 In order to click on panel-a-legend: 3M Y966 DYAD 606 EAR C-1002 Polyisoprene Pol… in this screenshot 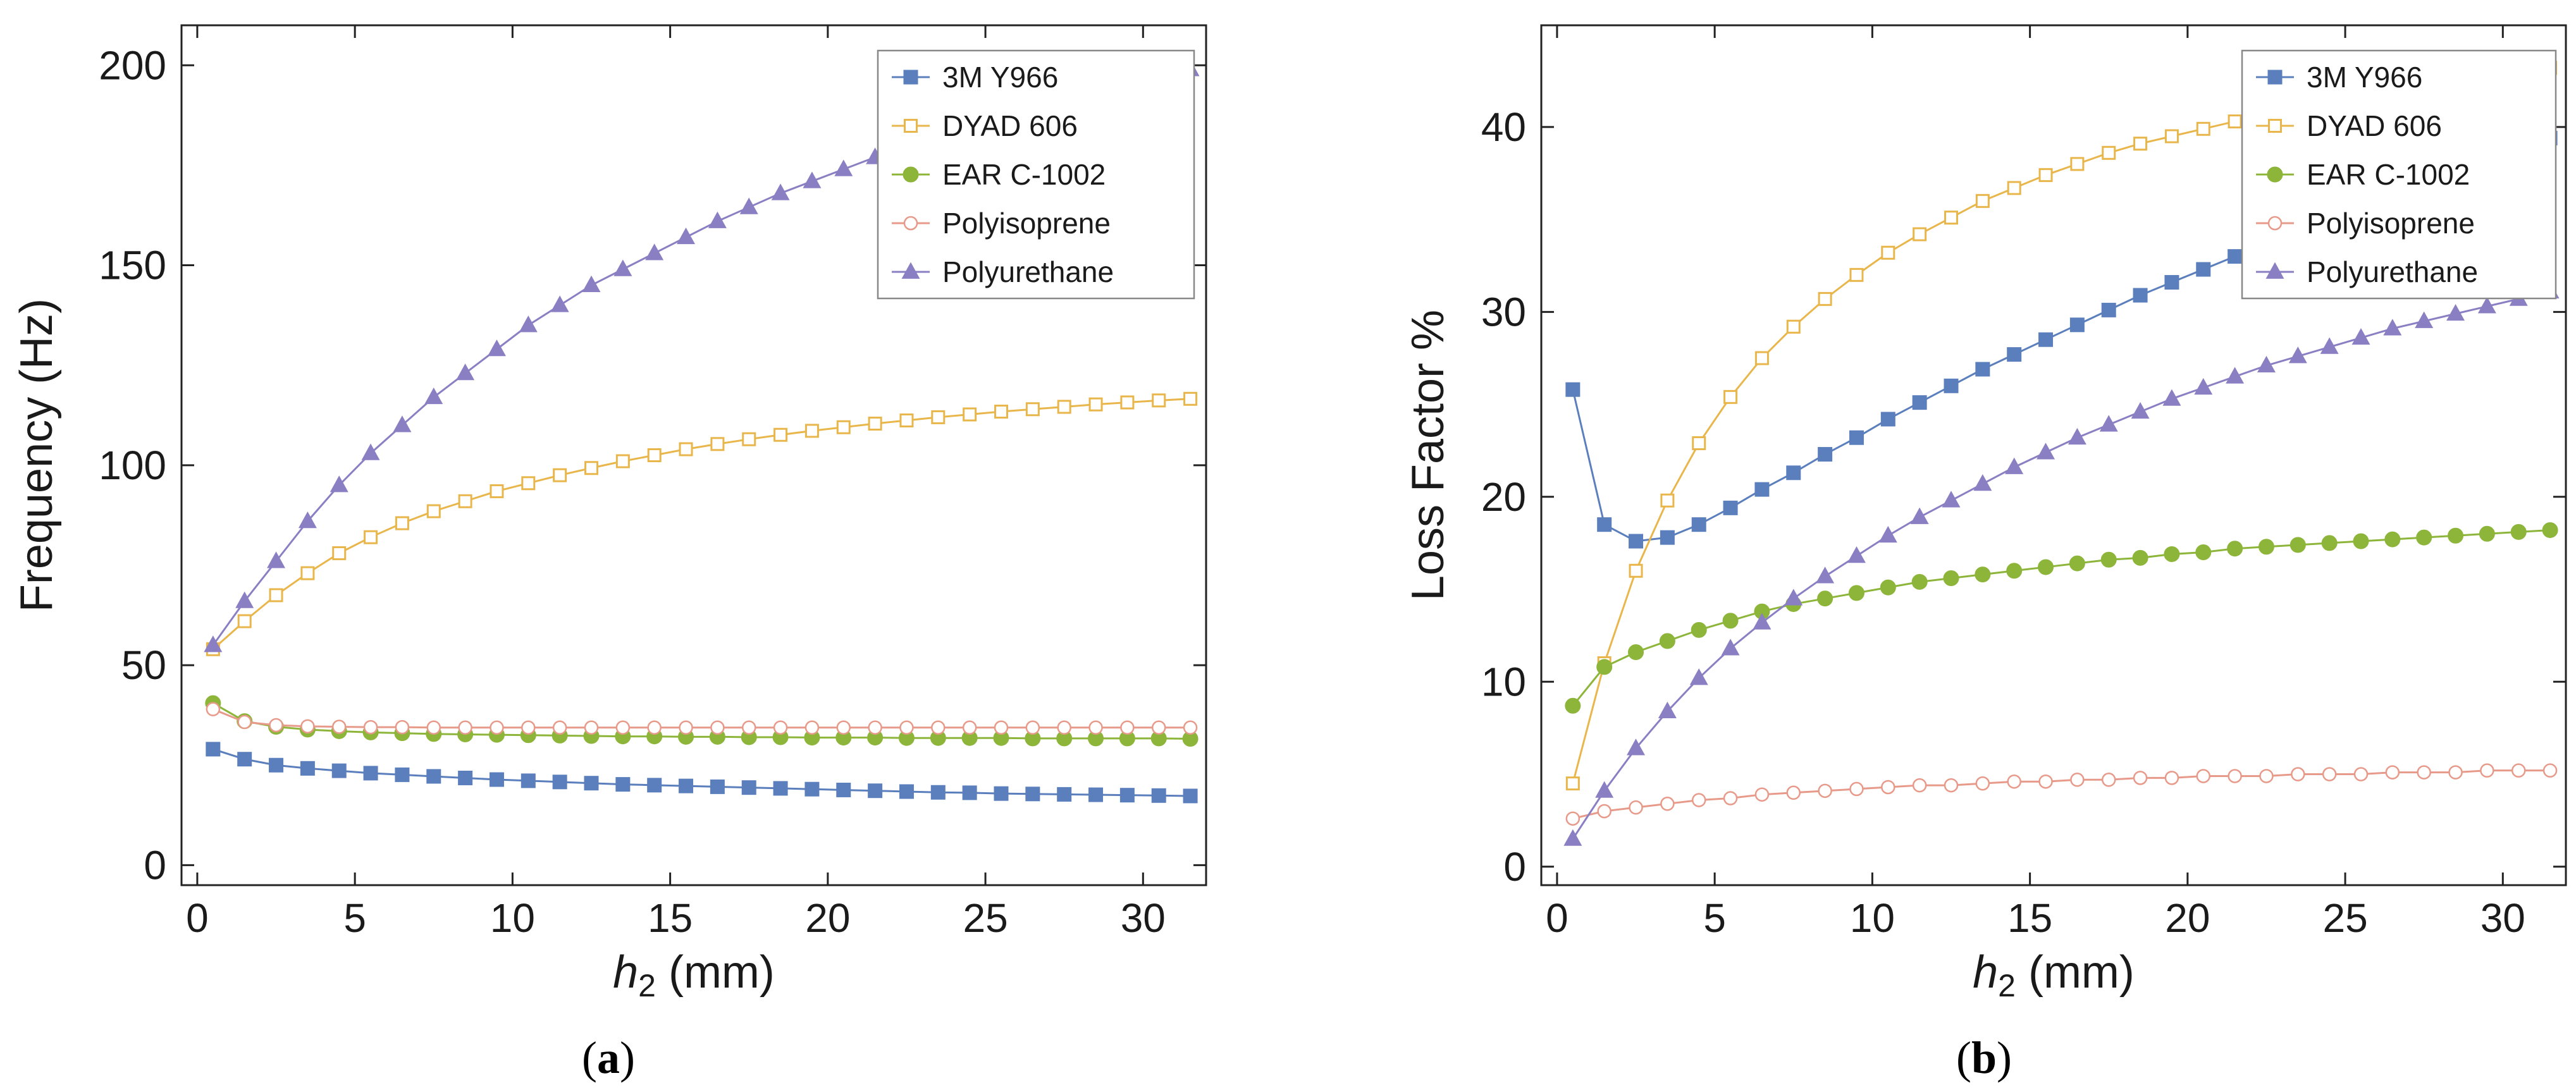, I will do `click(1036, 174)`.